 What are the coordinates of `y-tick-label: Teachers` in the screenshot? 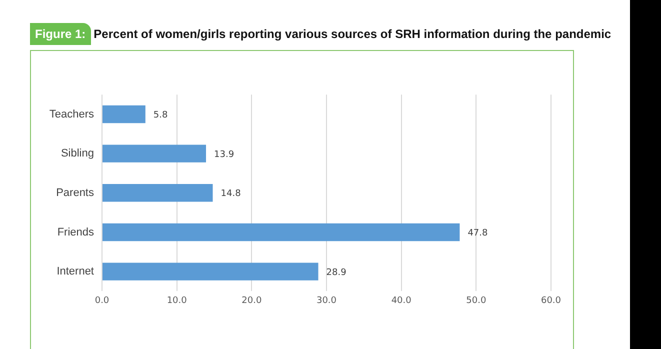 It's located at (71, 114).